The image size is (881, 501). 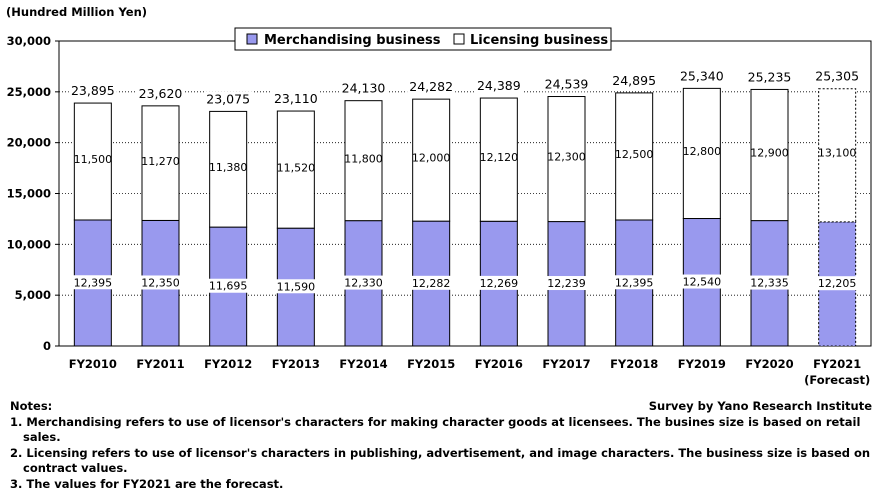 I want to click on data-label-merchandising: 11,590, so click(x=296, y=286).